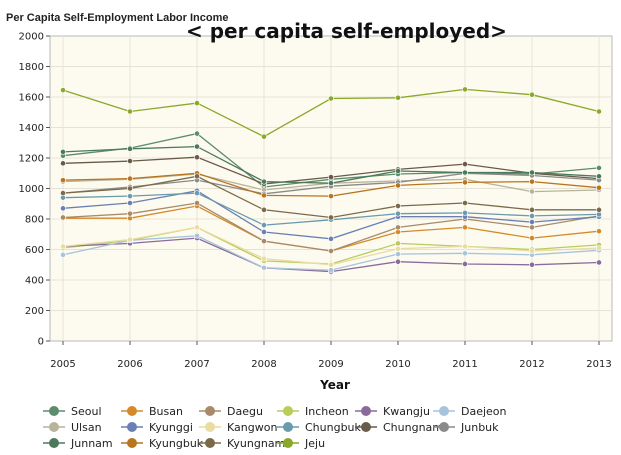 This screenshot has height=455, width=621. I want to click on x-tick-label: 2006, so click(129, 364).